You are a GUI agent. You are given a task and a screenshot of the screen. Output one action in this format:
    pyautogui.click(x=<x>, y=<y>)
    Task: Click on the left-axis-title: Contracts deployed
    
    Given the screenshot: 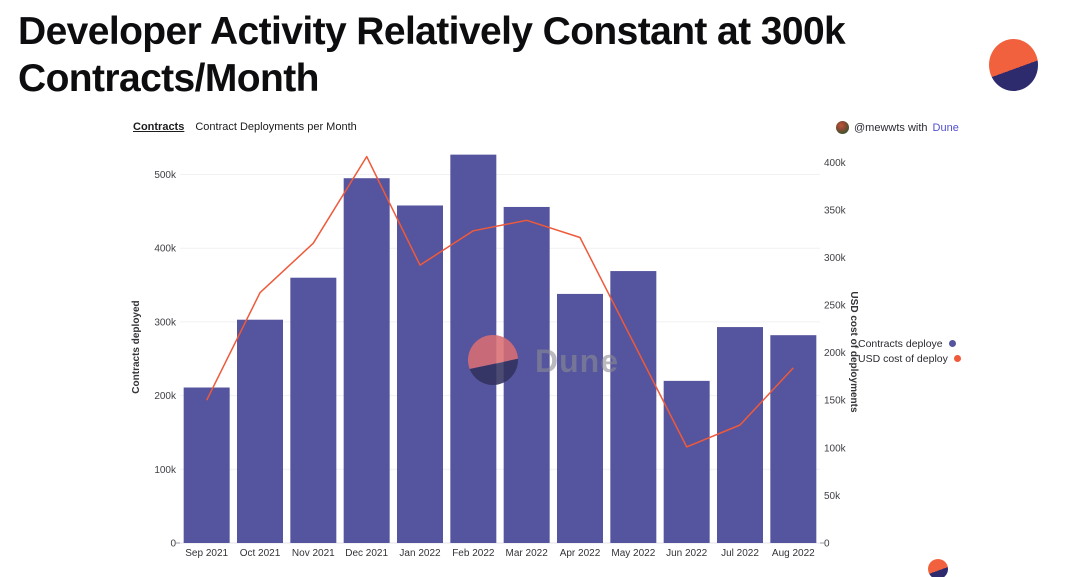 What is the action you would take?
    pyautogui.click(x=136, y=346)
    